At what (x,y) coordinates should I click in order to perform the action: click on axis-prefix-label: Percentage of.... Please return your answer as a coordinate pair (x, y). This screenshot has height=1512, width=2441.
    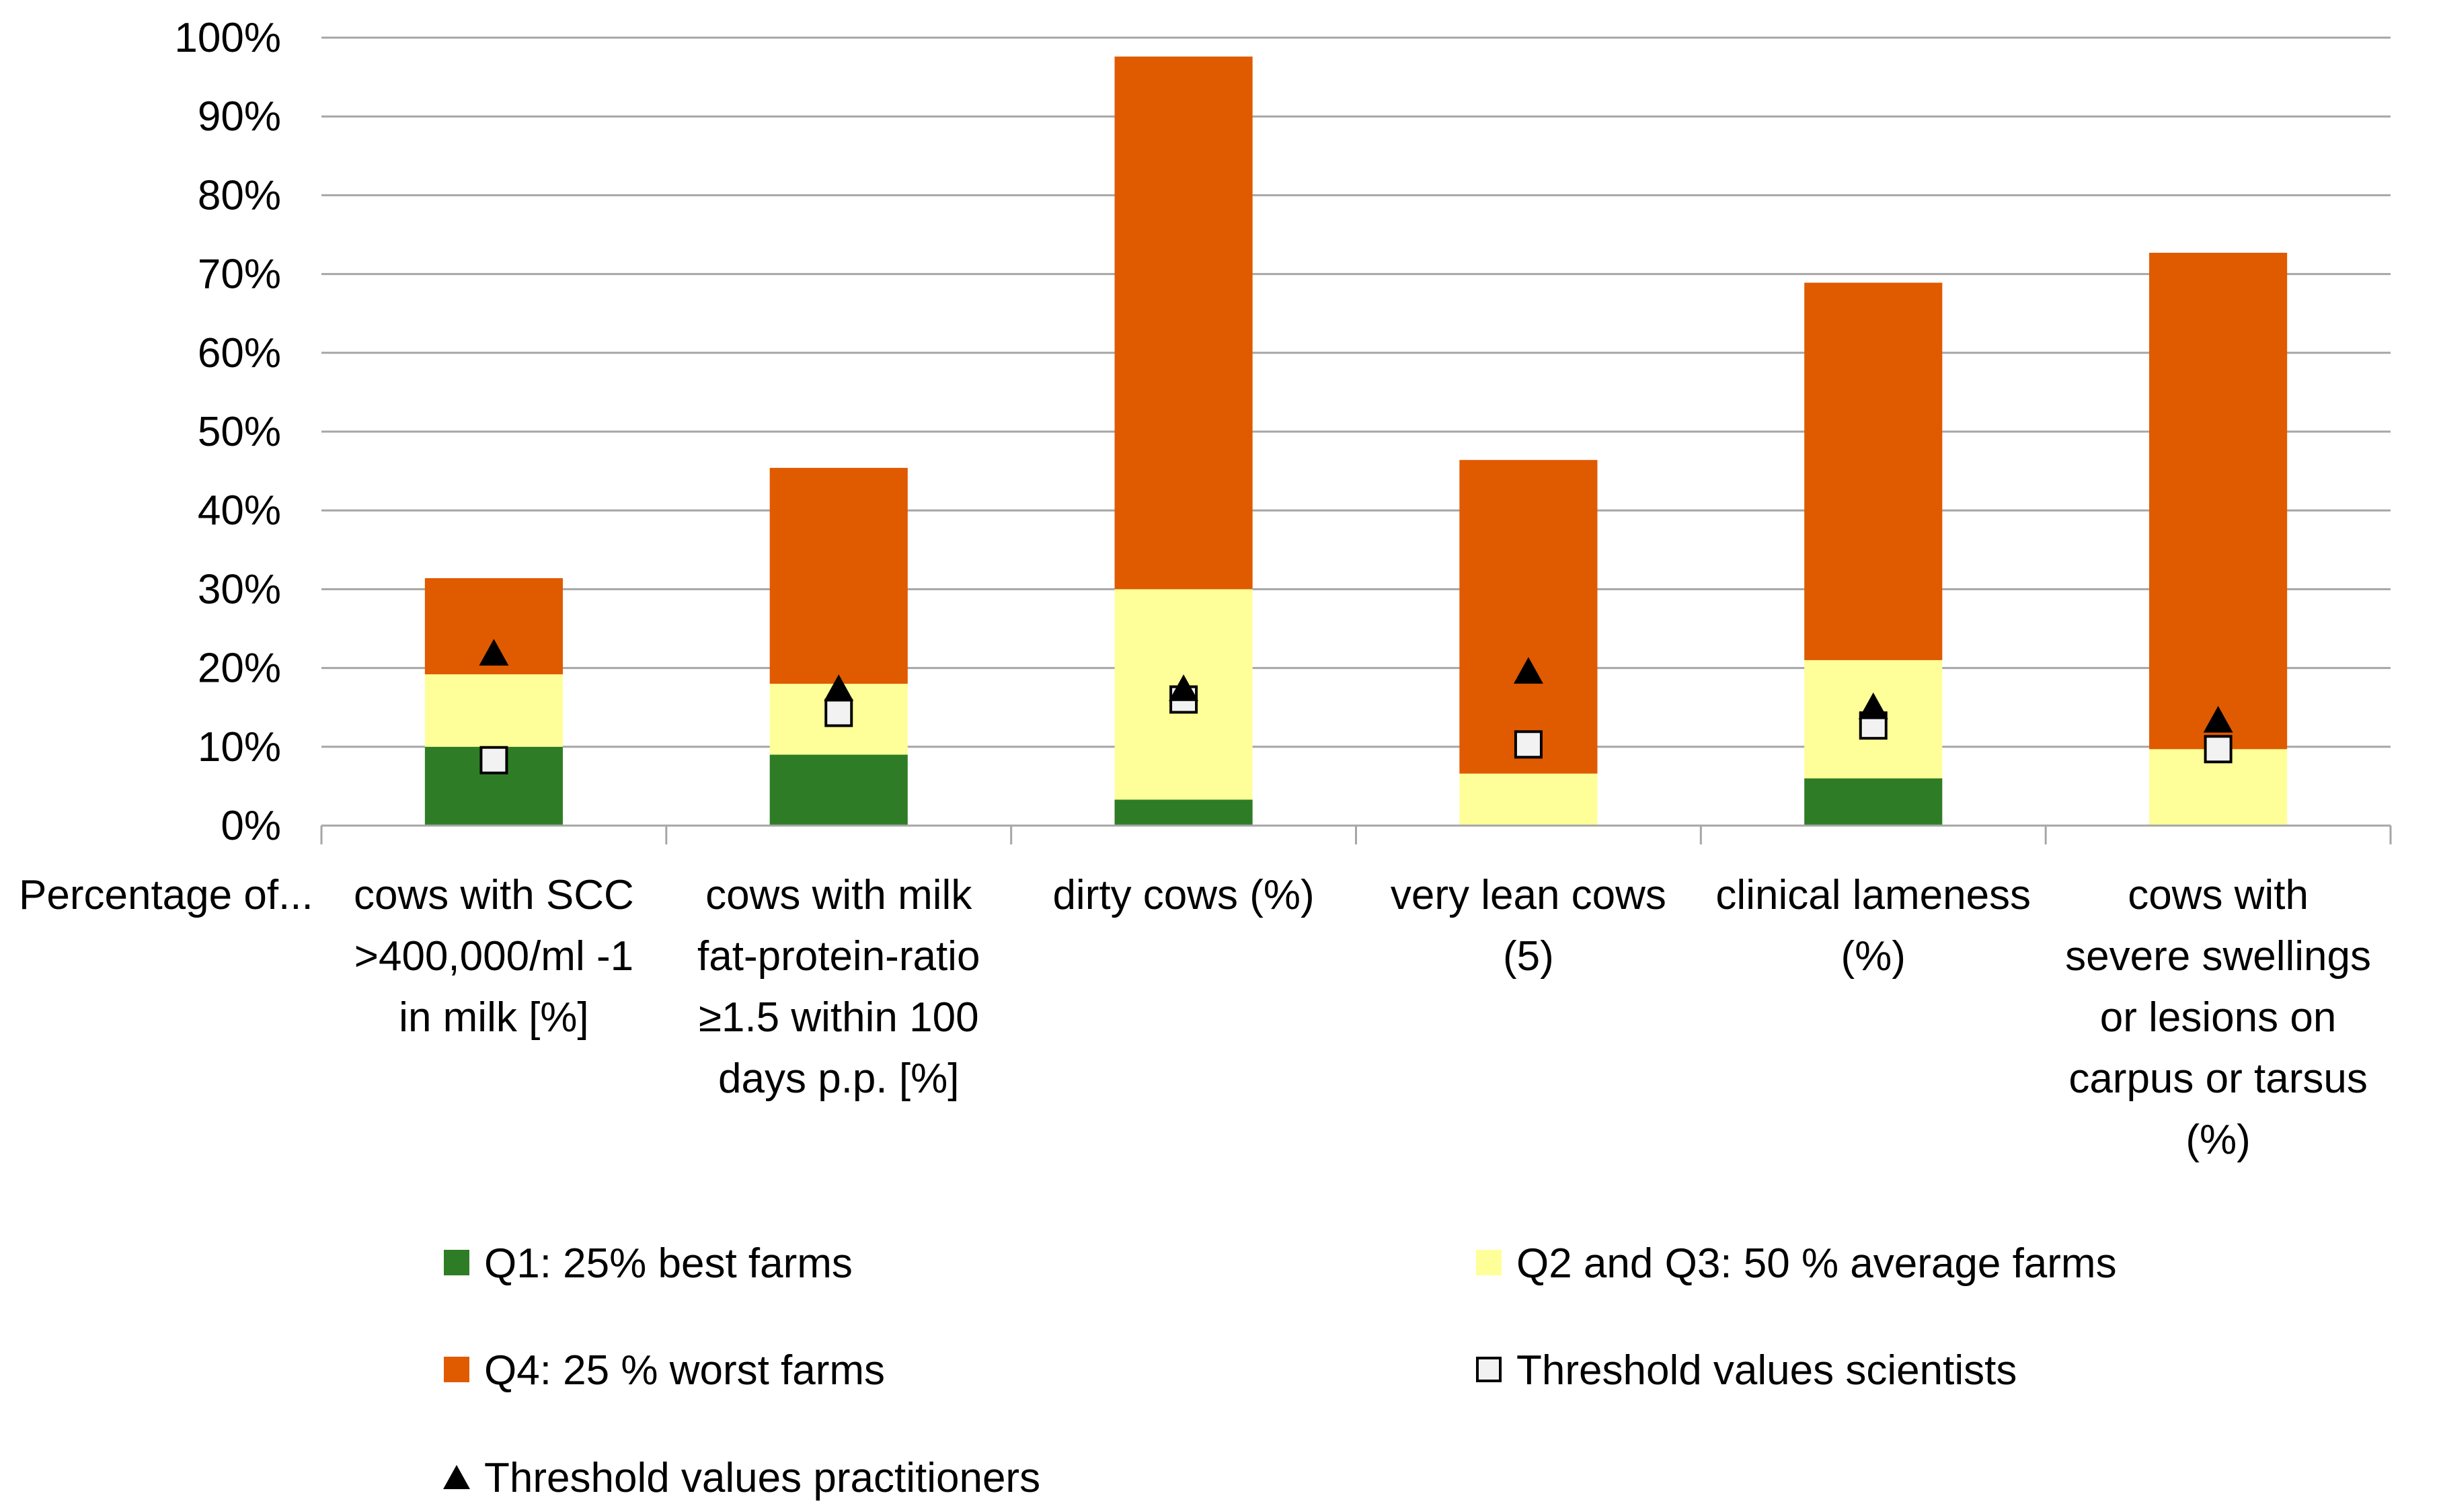
    Looking at the image, I should click on (166, 895).